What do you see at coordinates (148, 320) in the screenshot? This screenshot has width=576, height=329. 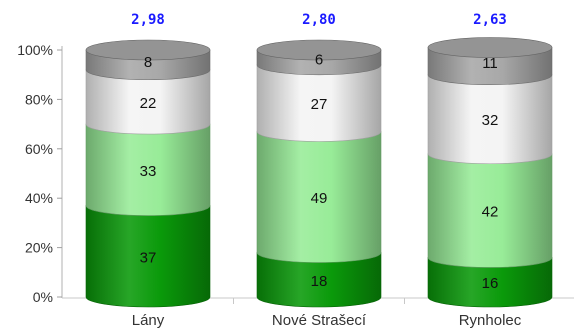 I see `x-category-label: Lány` at bounding box center [148, 320].